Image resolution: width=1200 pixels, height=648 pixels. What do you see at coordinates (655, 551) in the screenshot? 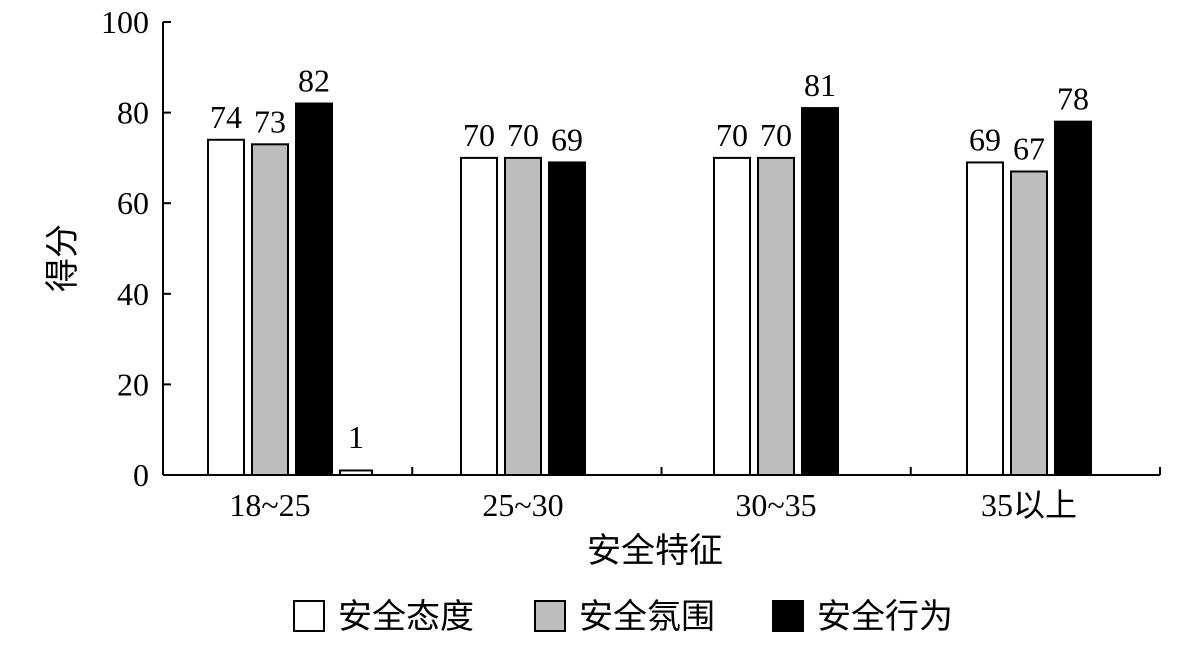
I see `x-axis-title: 安全特征` at bounding box center [655, 551].